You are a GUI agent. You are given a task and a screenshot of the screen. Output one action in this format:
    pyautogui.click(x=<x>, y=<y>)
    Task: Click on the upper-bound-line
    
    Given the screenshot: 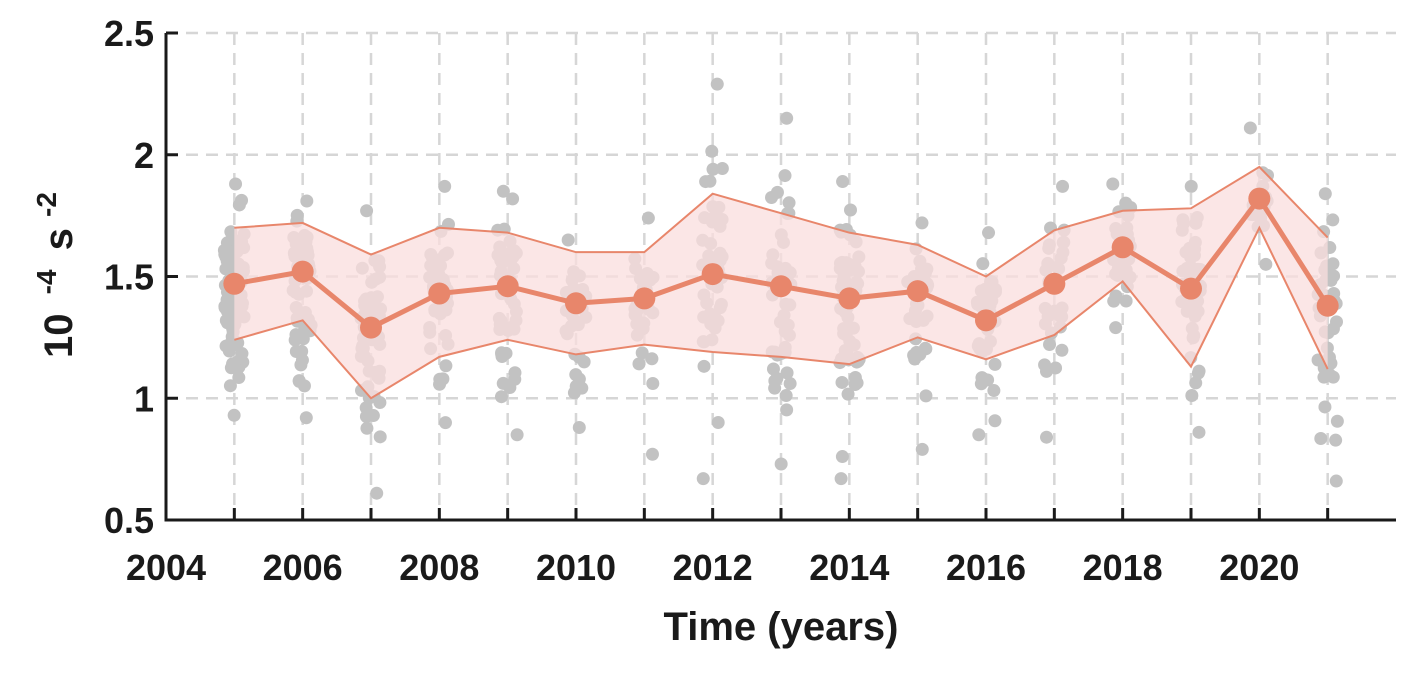 What is the action you would take?
    pyautogui.click(x=781, y=221)
    